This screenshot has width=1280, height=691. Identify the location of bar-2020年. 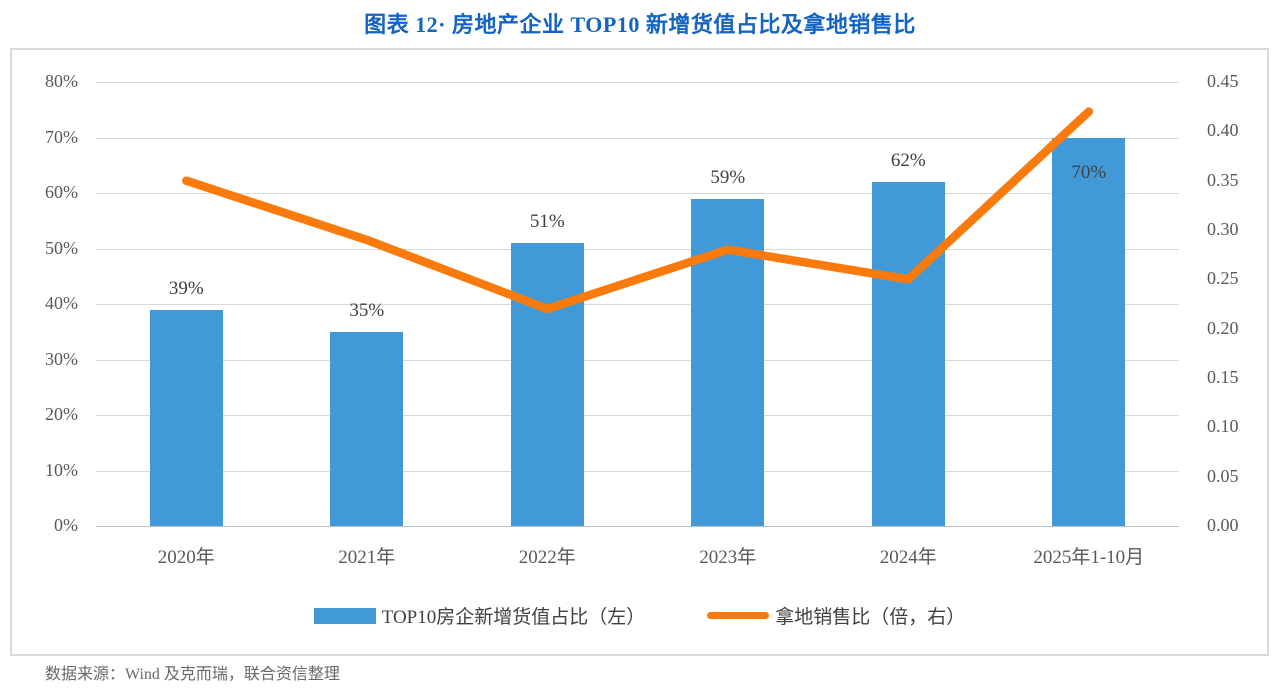
(186, 417).